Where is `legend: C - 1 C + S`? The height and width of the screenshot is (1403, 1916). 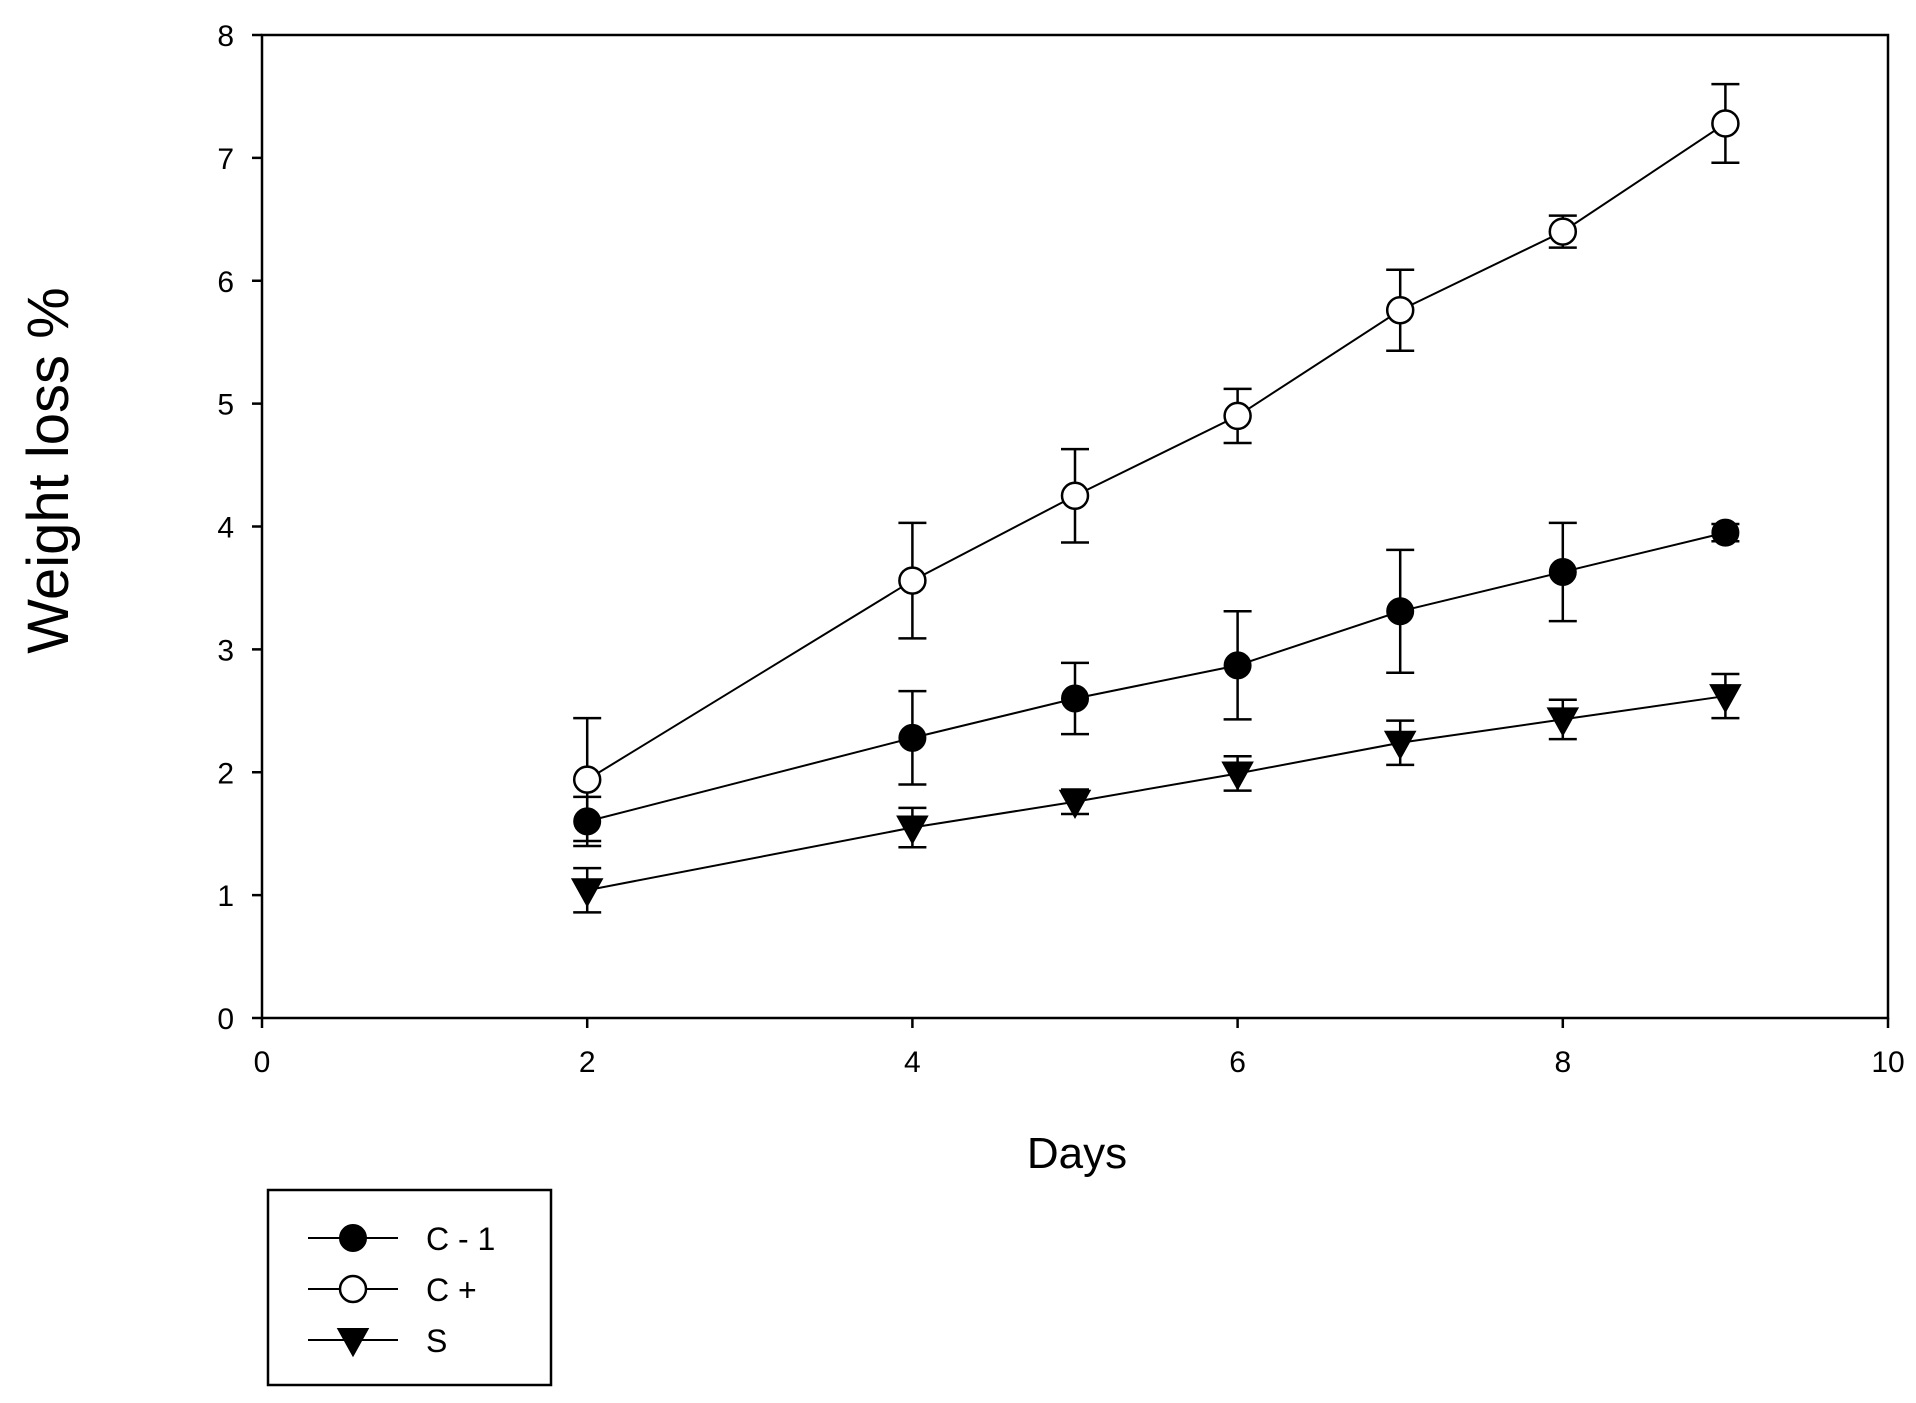
legend: C - 1 C + S is located at coordinates (409, 1287).